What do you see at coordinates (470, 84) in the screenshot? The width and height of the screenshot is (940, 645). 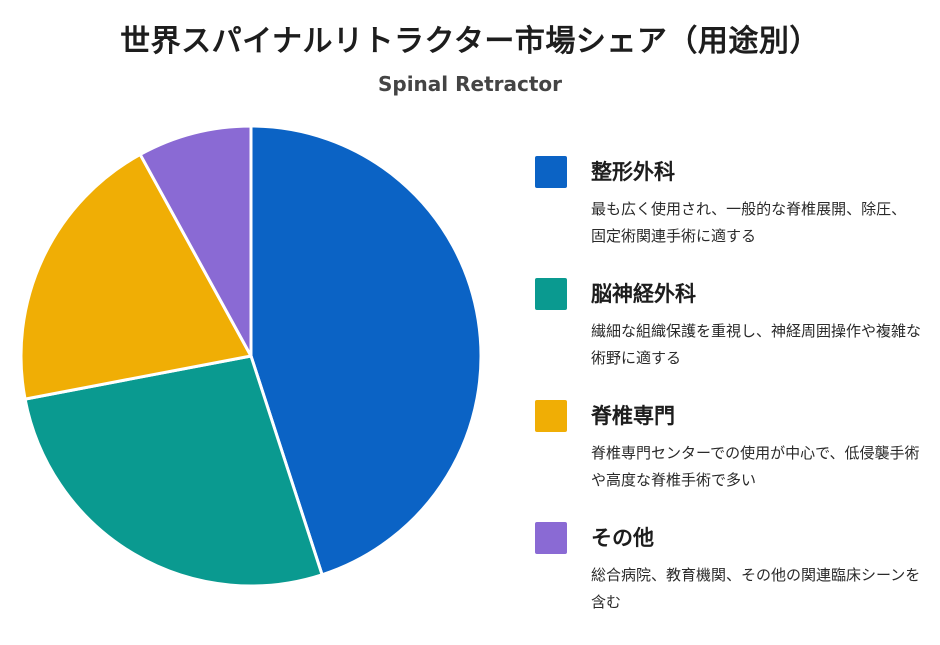 I see `chart-subtitle: Spinal Retractor` at bounding box center [470, 84].